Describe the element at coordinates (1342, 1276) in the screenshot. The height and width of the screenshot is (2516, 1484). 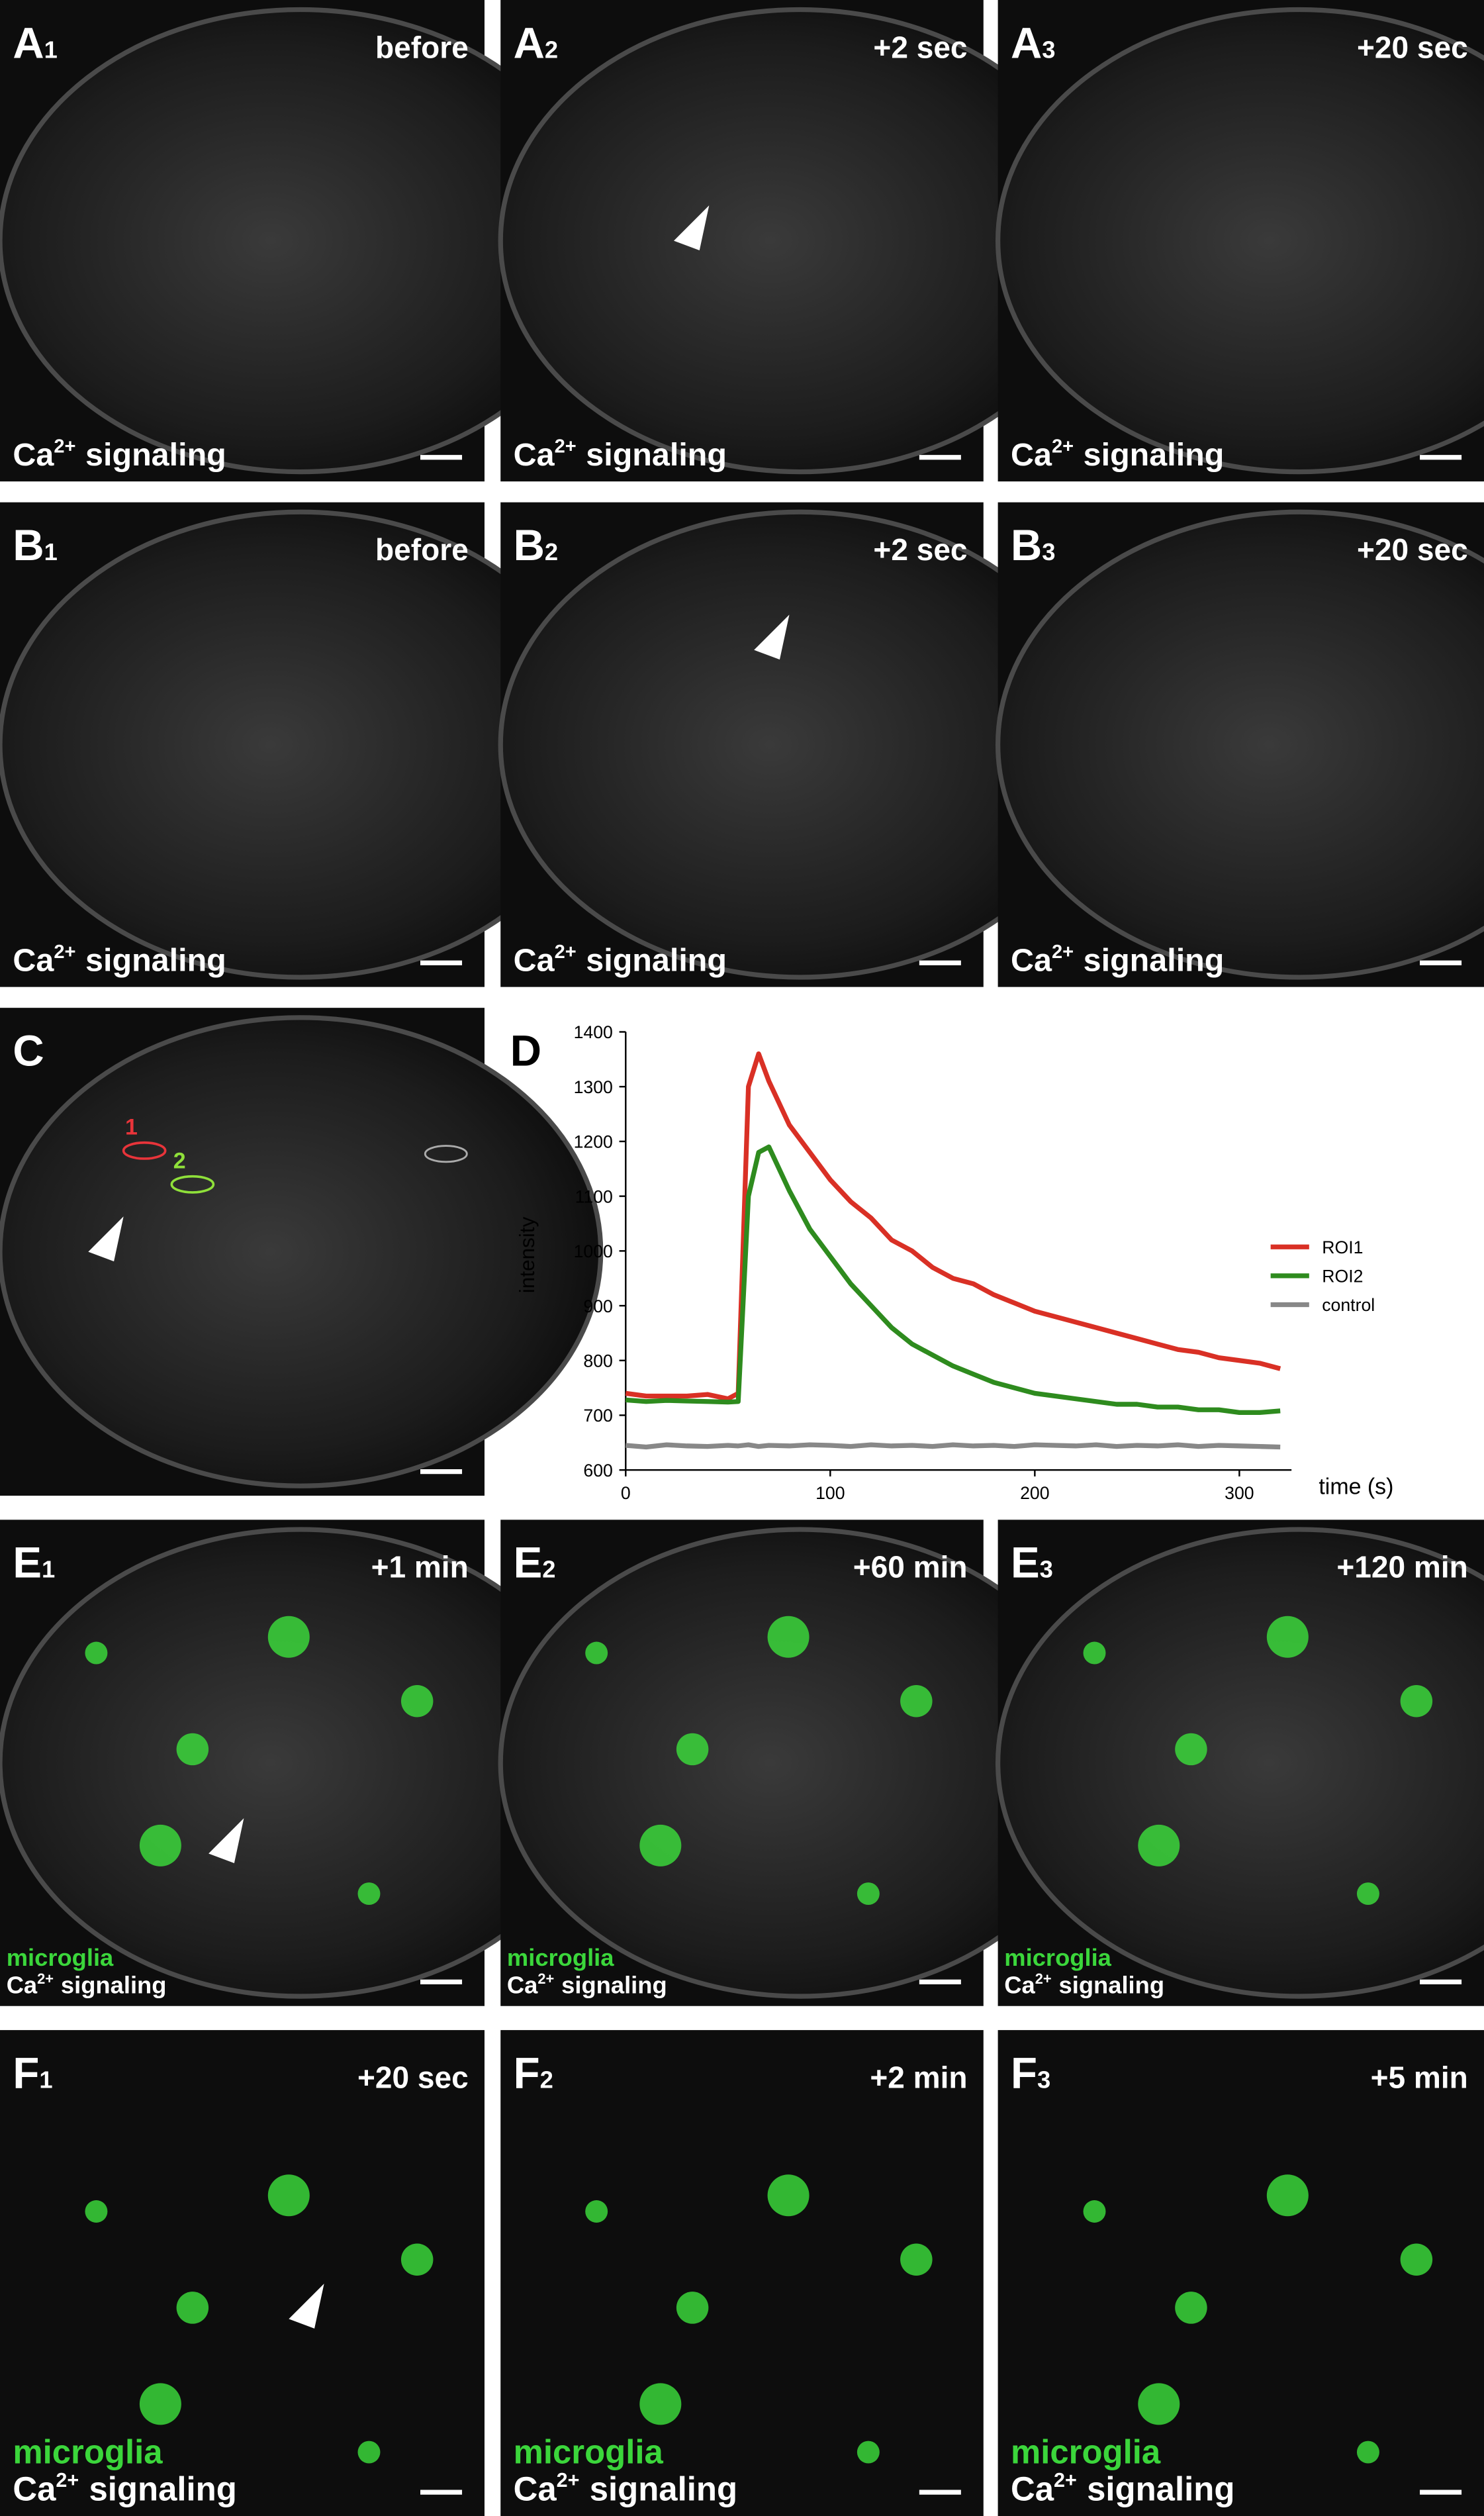
I see `legend-label: ROI2` at that location.